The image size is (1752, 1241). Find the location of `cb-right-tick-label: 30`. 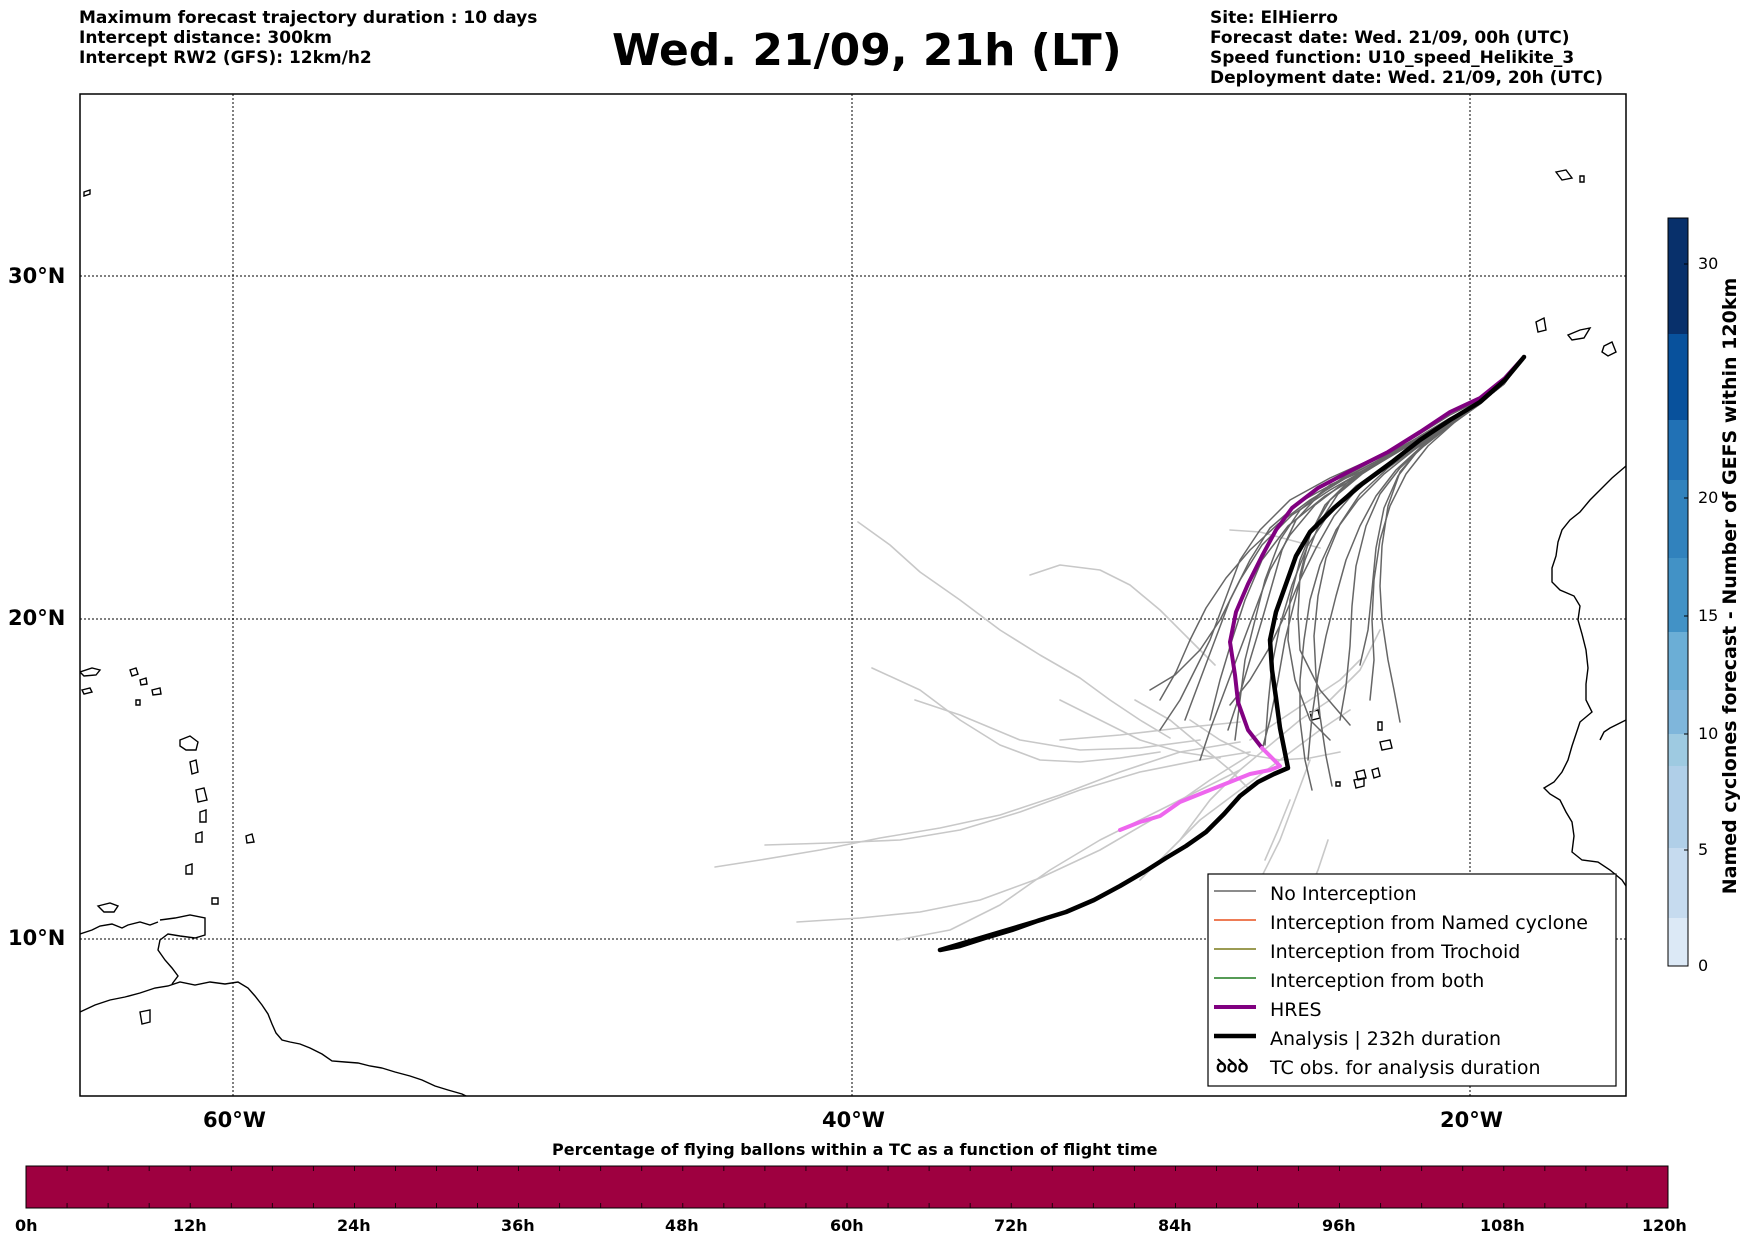

cb-right-tick-label: 30 is located at coordinates (1708, 263).